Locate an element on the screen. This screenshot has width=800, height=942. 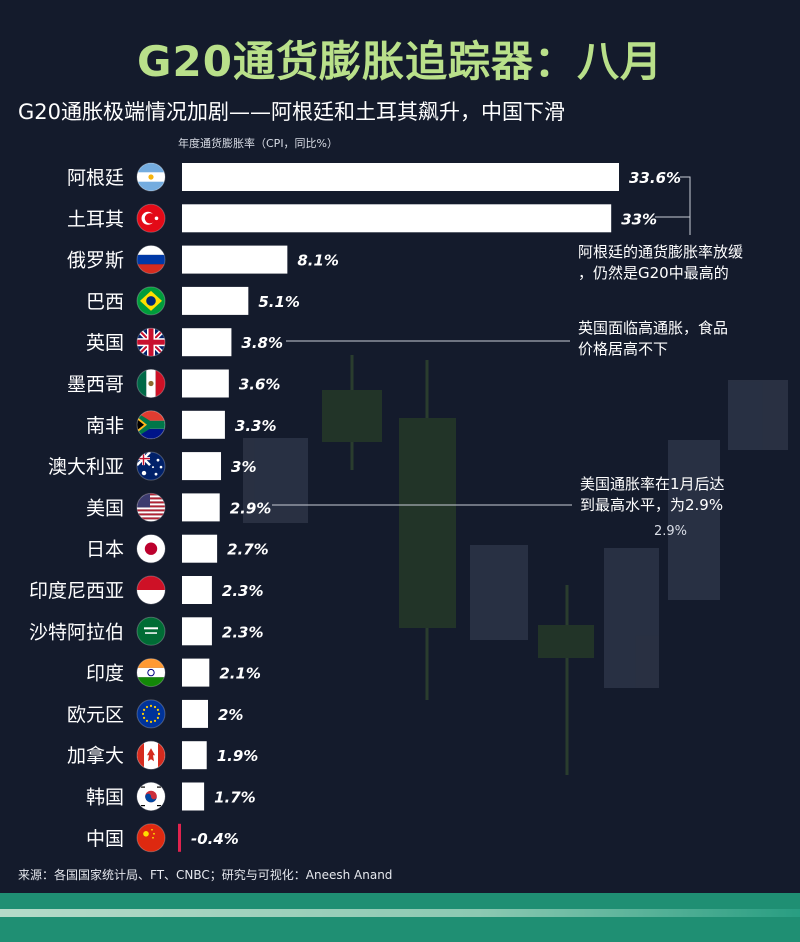
flag-south-africa-icon is located at coordinates (151, 425).